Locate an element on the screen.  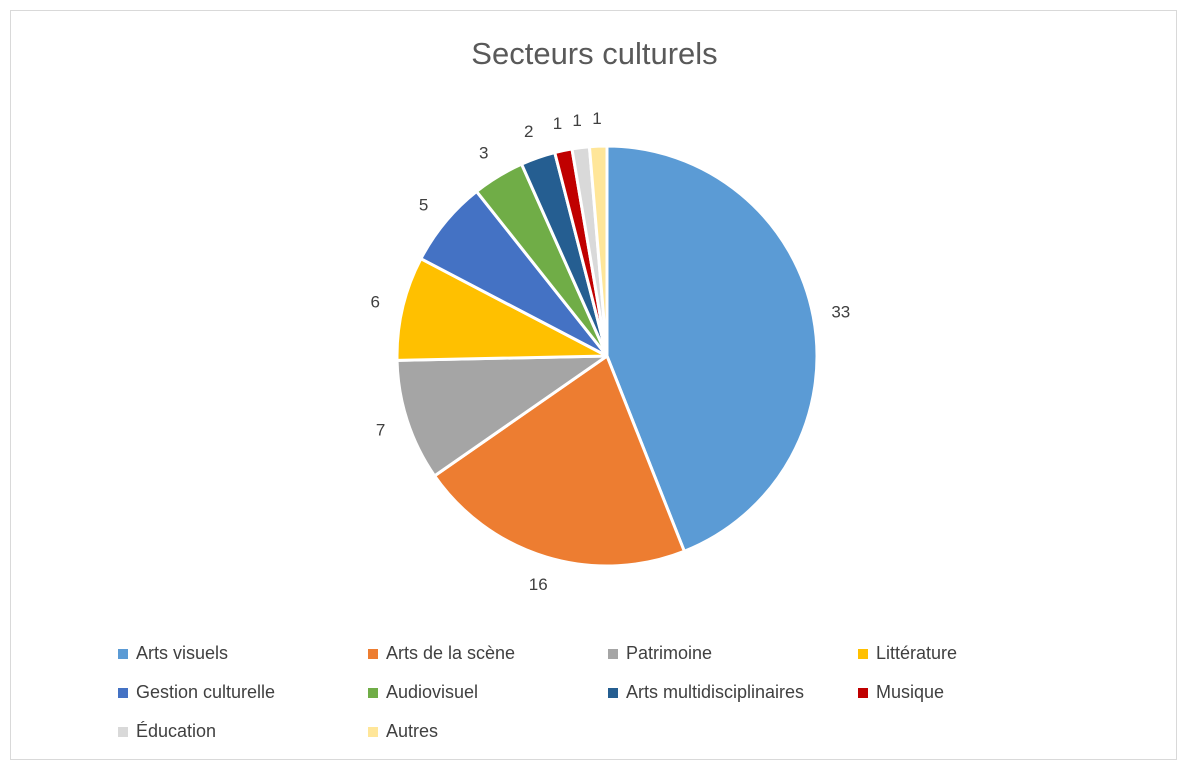
pie-slice-litterature is located at coordinates (502, 309).